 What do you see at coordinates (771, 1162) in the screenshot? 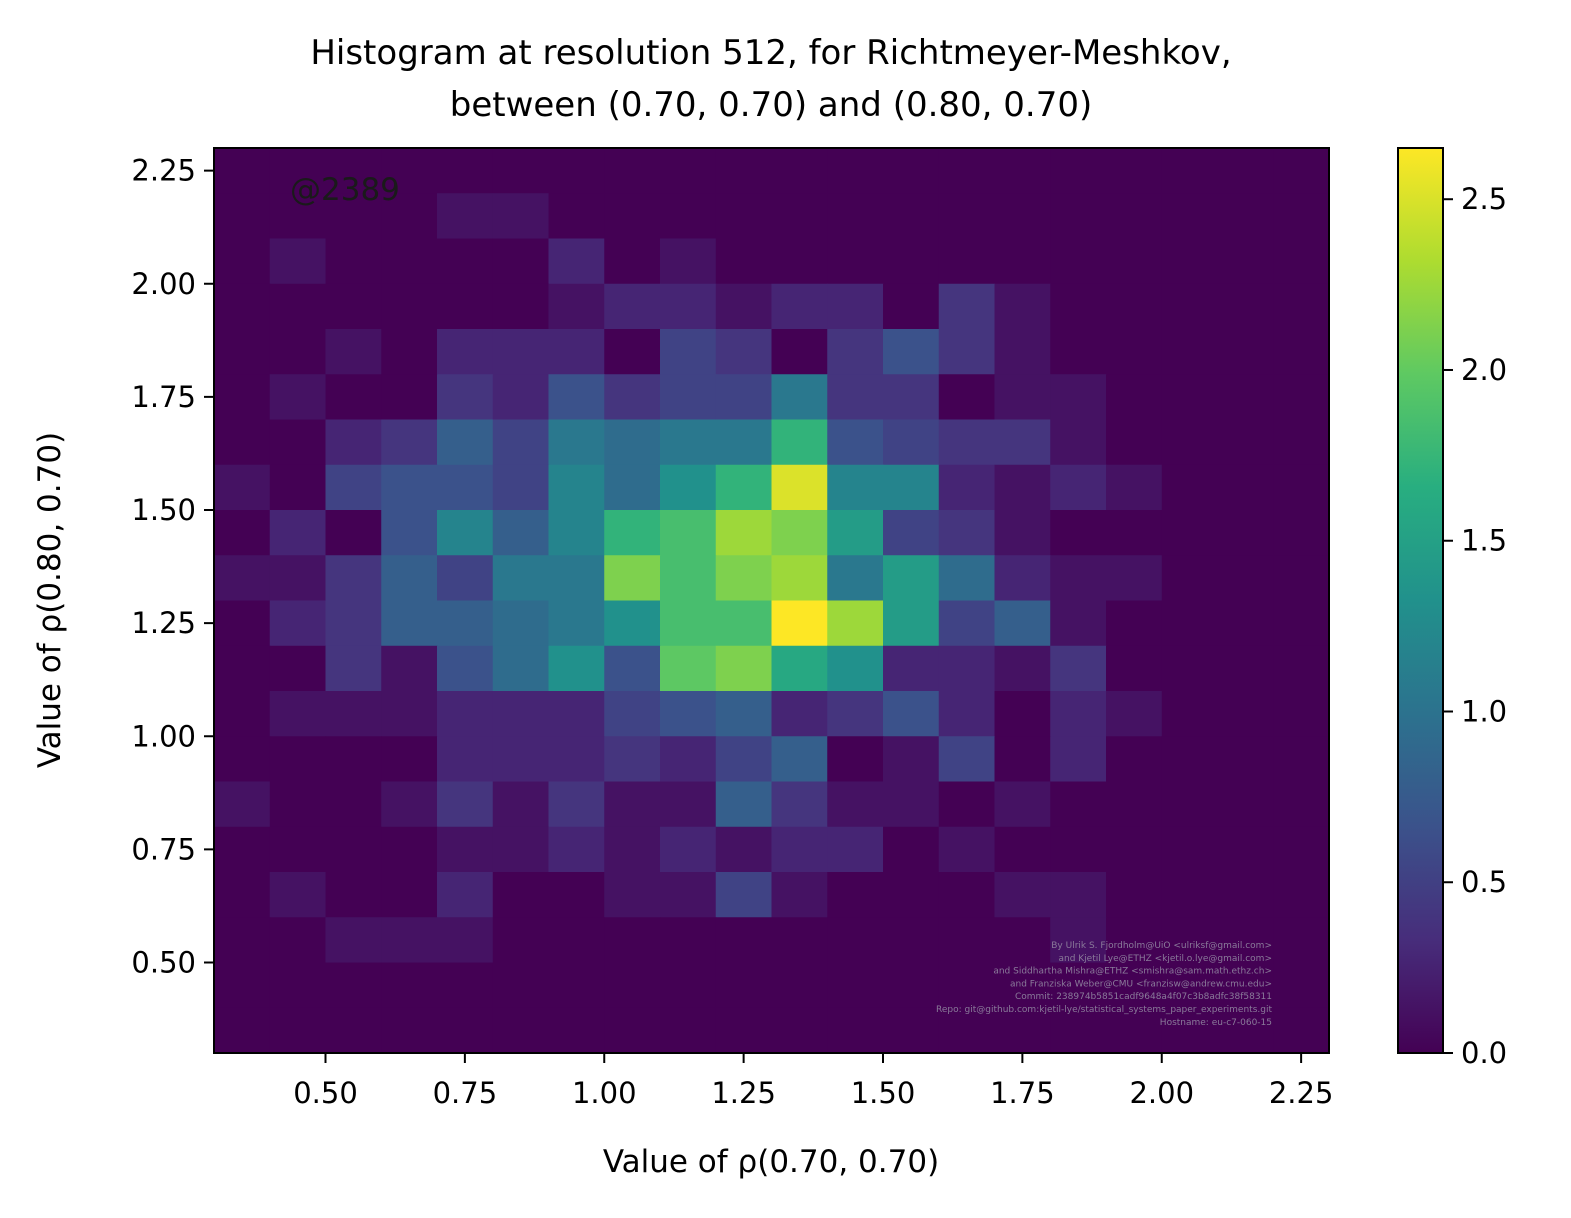
I see `x-axis-label: Value of ρ(0.70, 0.70)` at bounding box center [771, 1162].